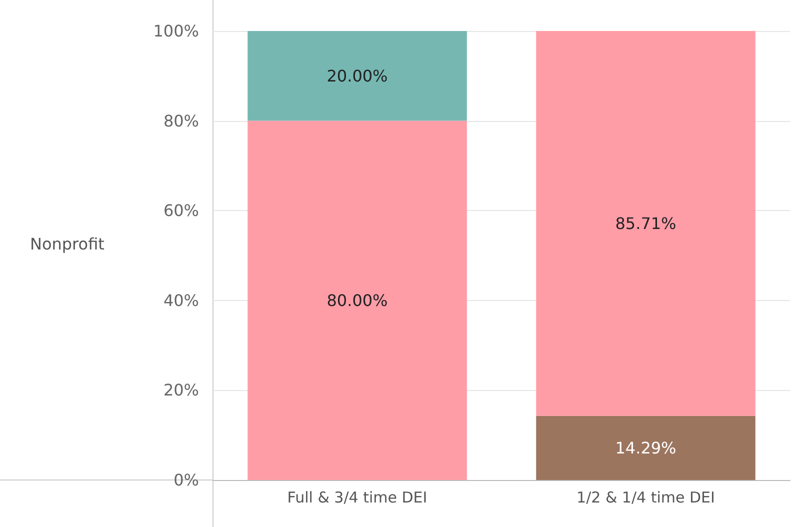 The height and width of the screenshot is (527, 794). What do you see at coordinates (176, 31) in the screenshot?
I see `y-tick-label: 100%` at bounding box center [176, 31].